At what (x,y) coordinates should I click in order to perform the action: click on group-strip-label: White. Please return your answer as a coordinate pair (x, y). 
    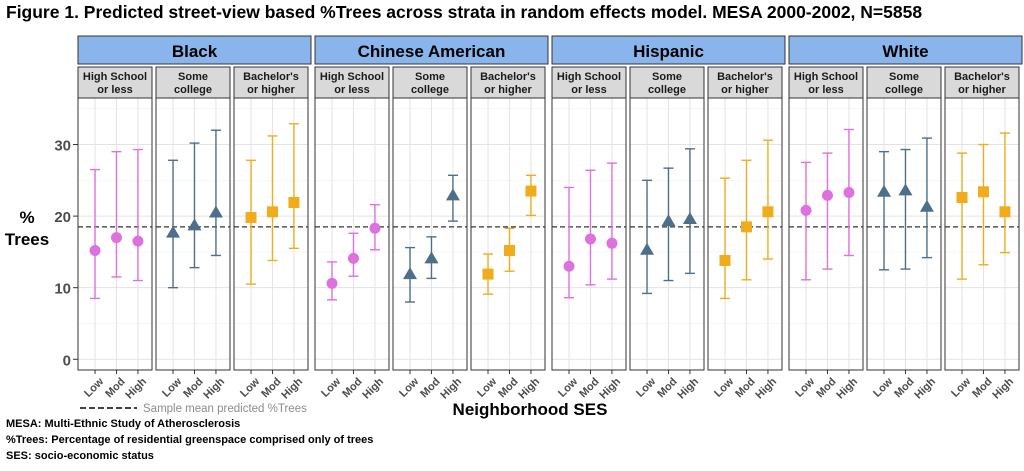
    Looking at the image, I should click on (905, 51).